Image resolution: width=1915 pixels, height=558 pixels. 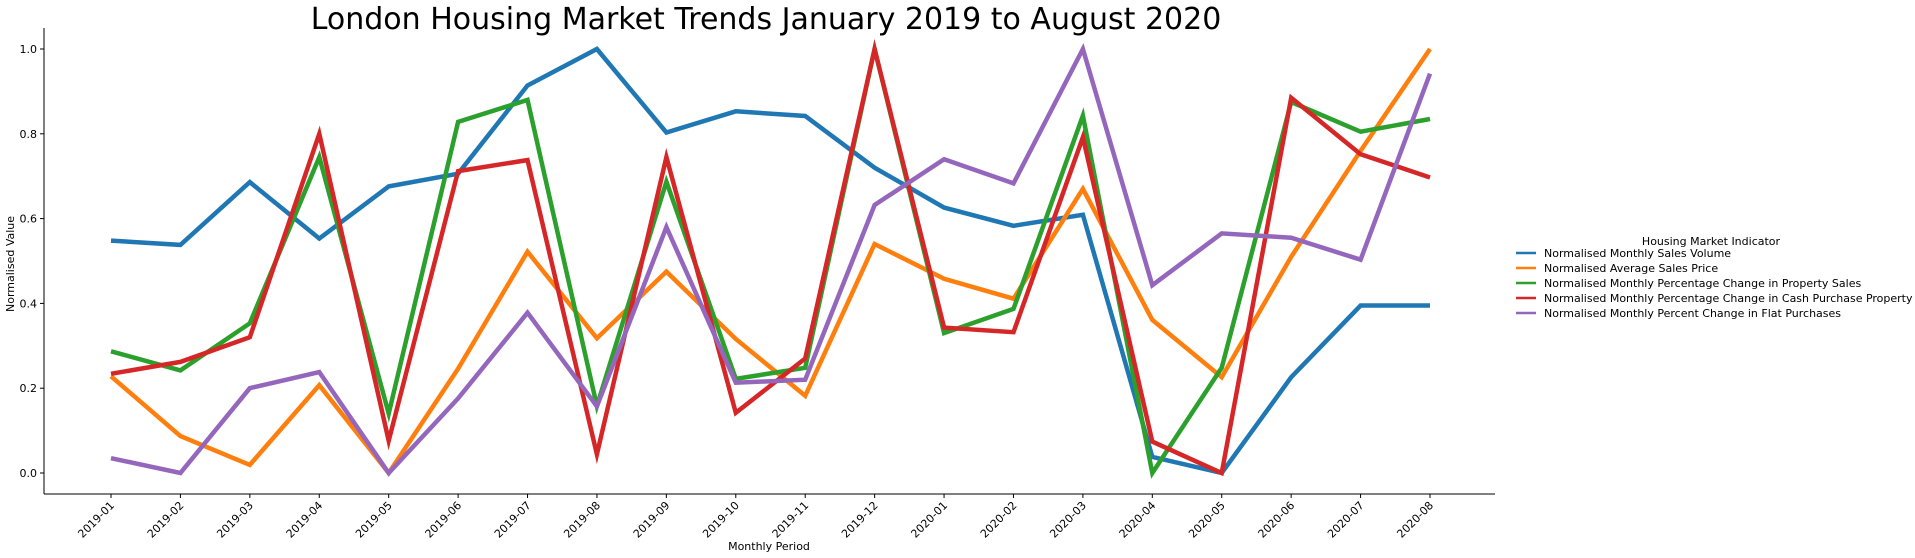 I want to click on y-tick-label: 0.4, so click(x=29, y=303).